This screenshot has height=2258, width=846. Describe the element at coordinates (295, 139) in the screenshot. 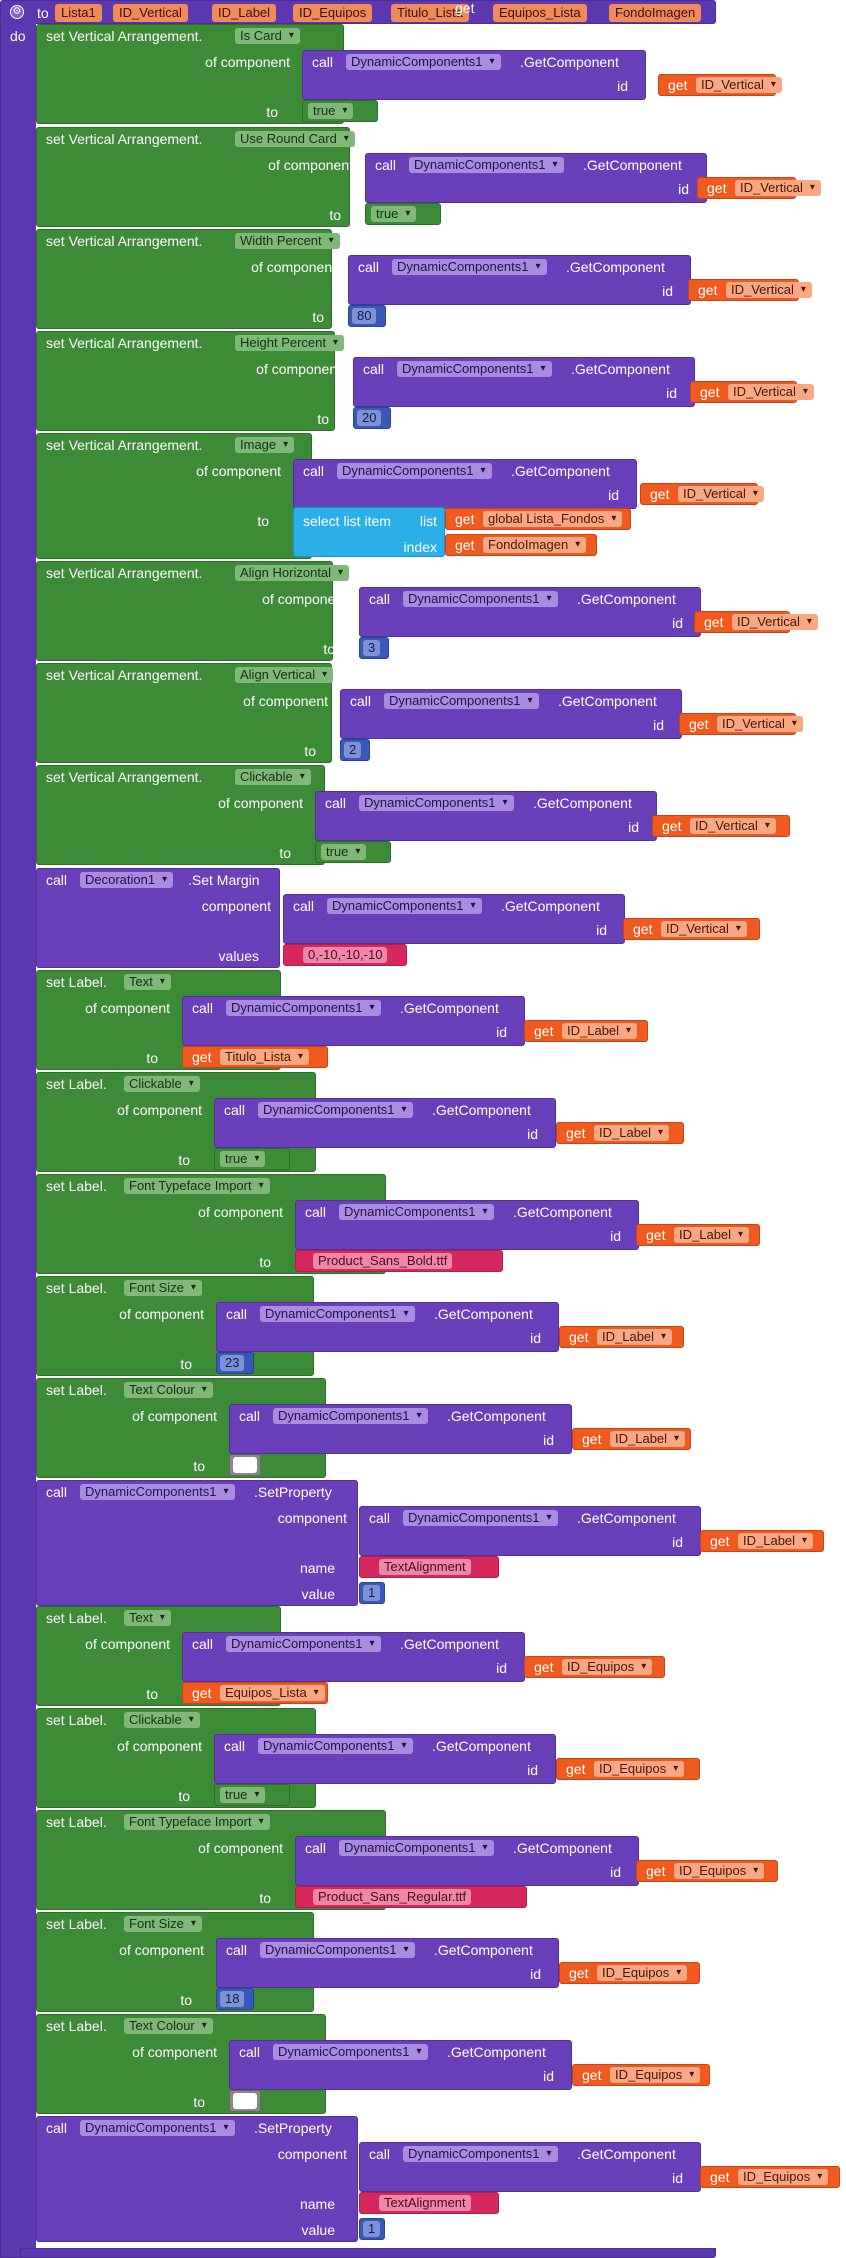

I see `property-dropdown: Use Round Card` at that location.